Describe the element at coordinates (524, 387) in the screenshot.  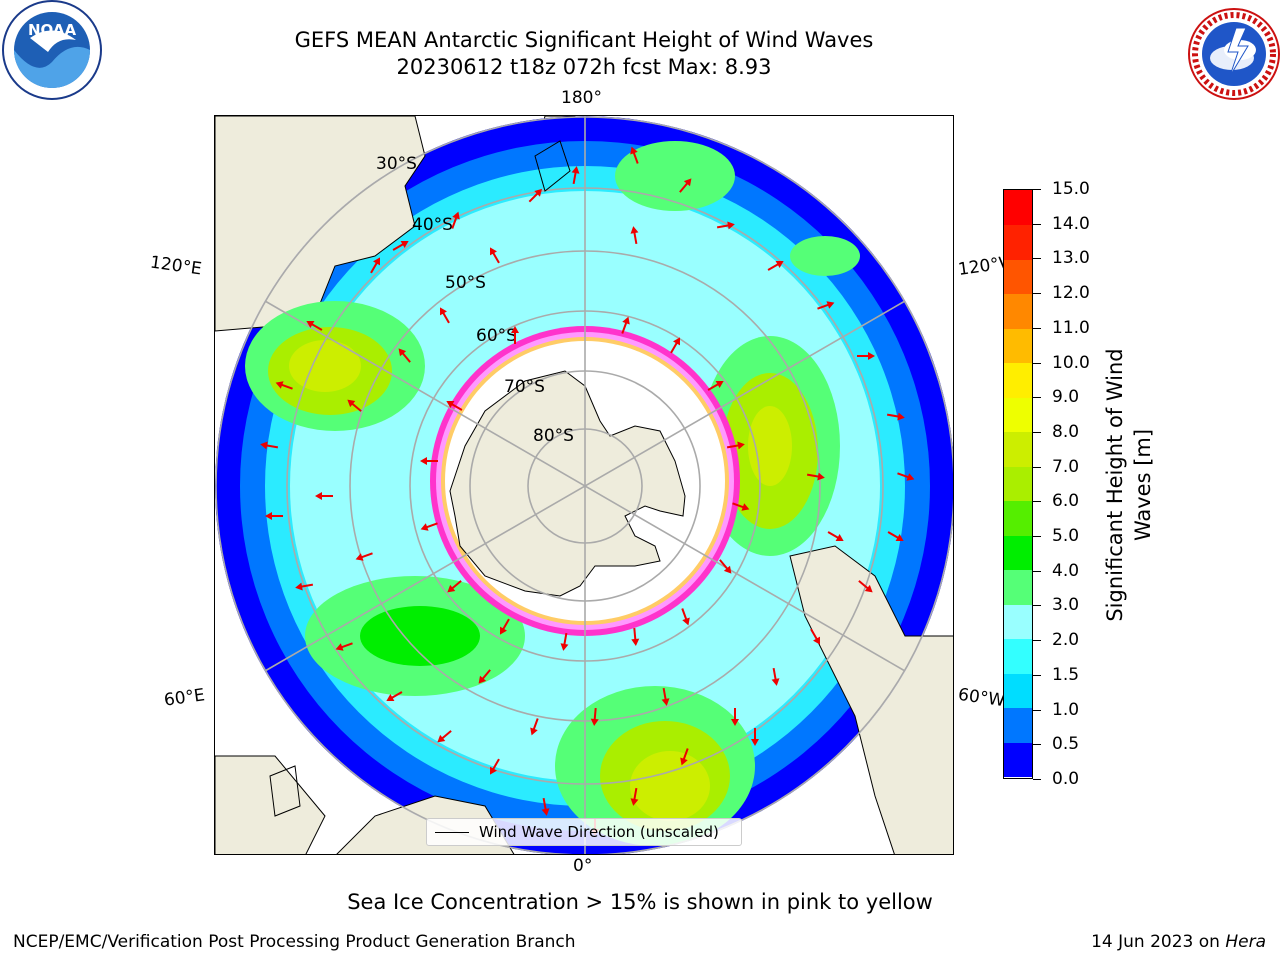
I see `lat-label-70s: 70°S` at that location.